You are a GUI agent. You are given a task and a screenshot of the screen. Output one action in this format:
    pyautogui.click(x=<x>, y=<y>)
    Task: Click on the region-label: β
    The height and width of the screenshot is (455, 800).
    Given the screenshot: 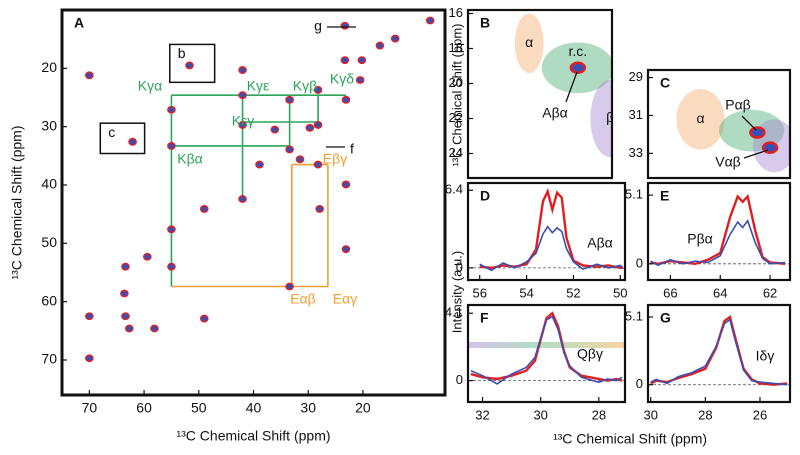 What is the action you would take?
    pyautogui.click(x=610, y=117)
    